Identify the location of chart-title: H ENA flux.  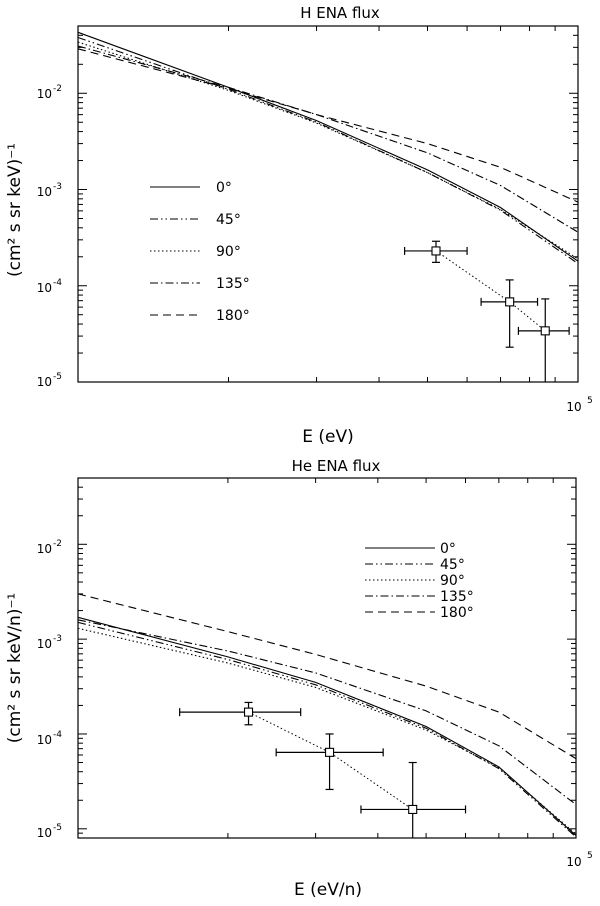
(340, 13).